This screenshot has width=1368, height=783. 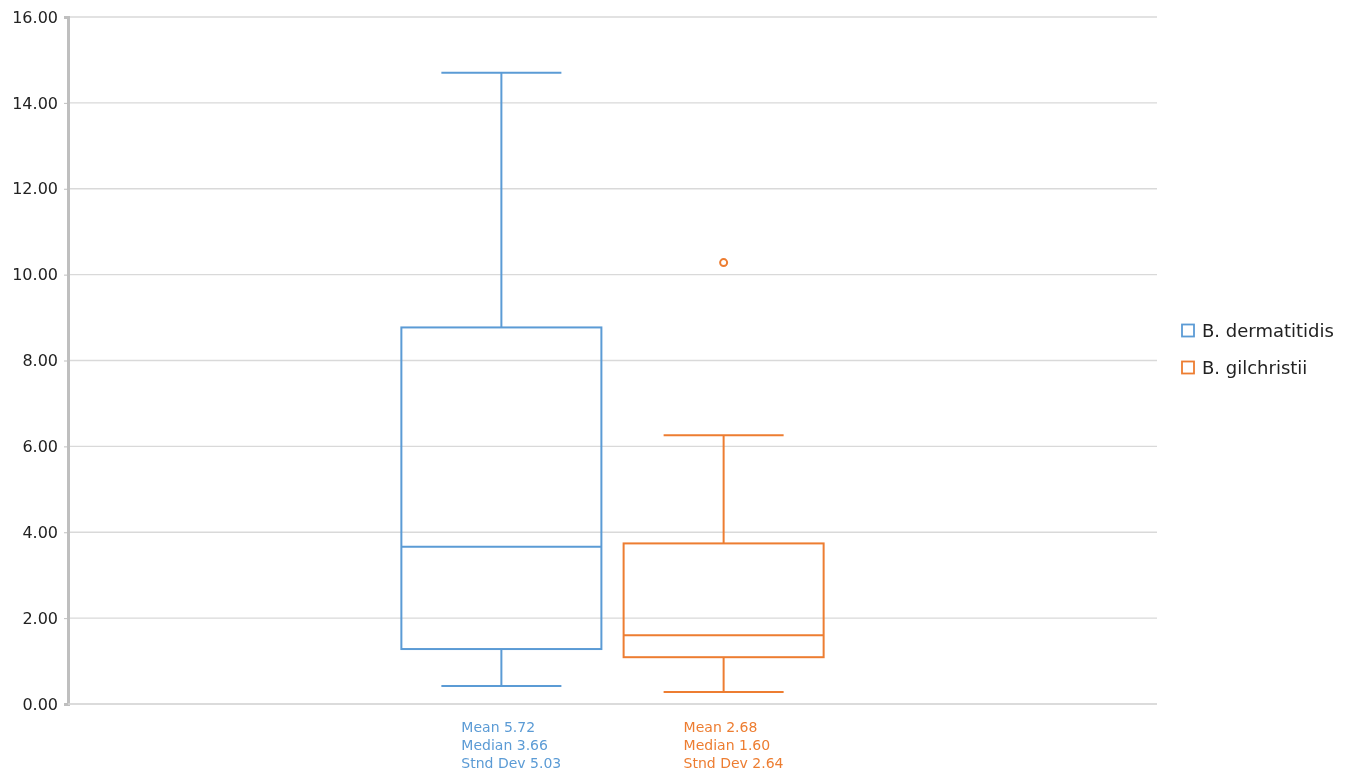 What do you see at coordinates (40, 704) in the screenshot?
I see `y-tick-label: 0.00` at bounding box center [40, 704].